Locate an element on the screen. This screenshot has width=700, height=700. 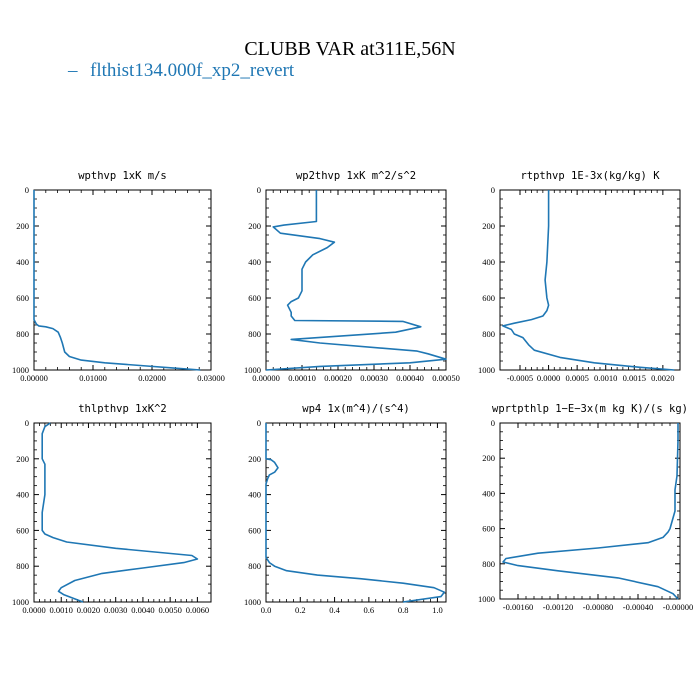
x-tick-label: -0.00040 is located at coordinates (638, 607).